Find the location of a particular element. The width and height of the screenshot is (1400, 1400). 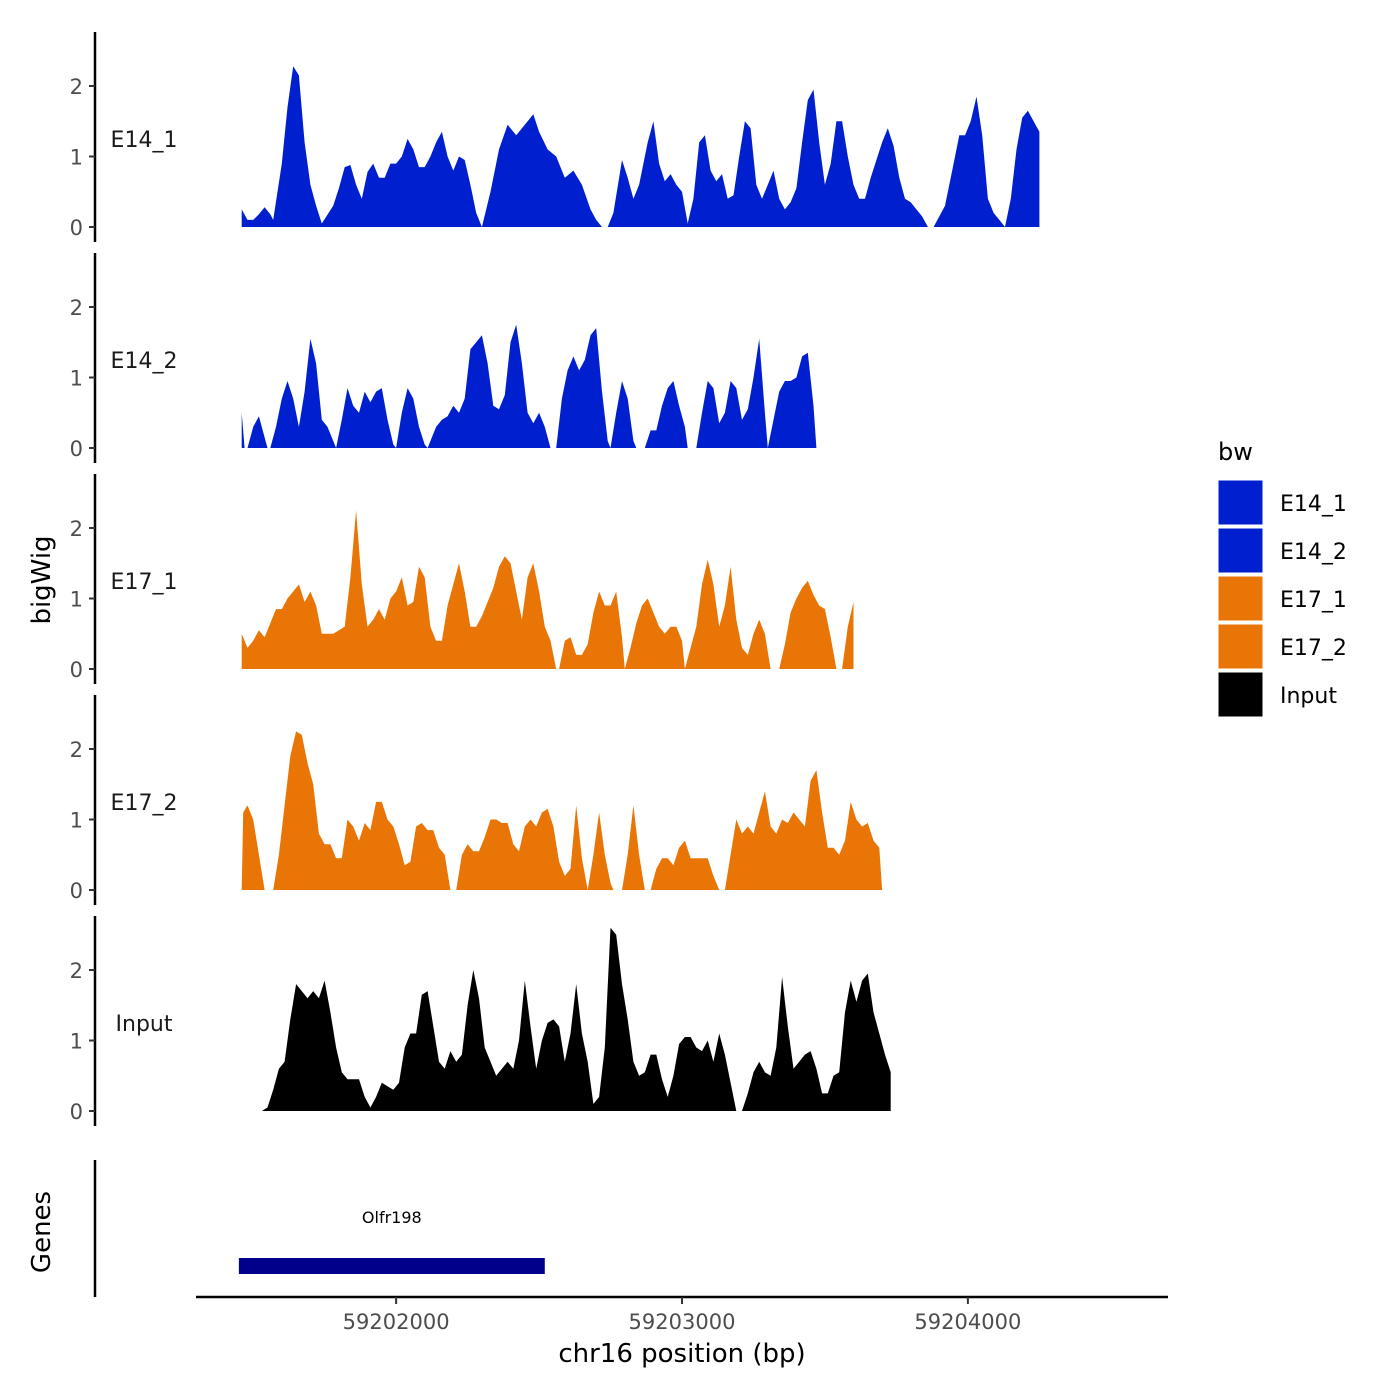

legend-items: E14_1 E14_2 E17_1 E17_2 Input is located at coordinates (1282, 598).